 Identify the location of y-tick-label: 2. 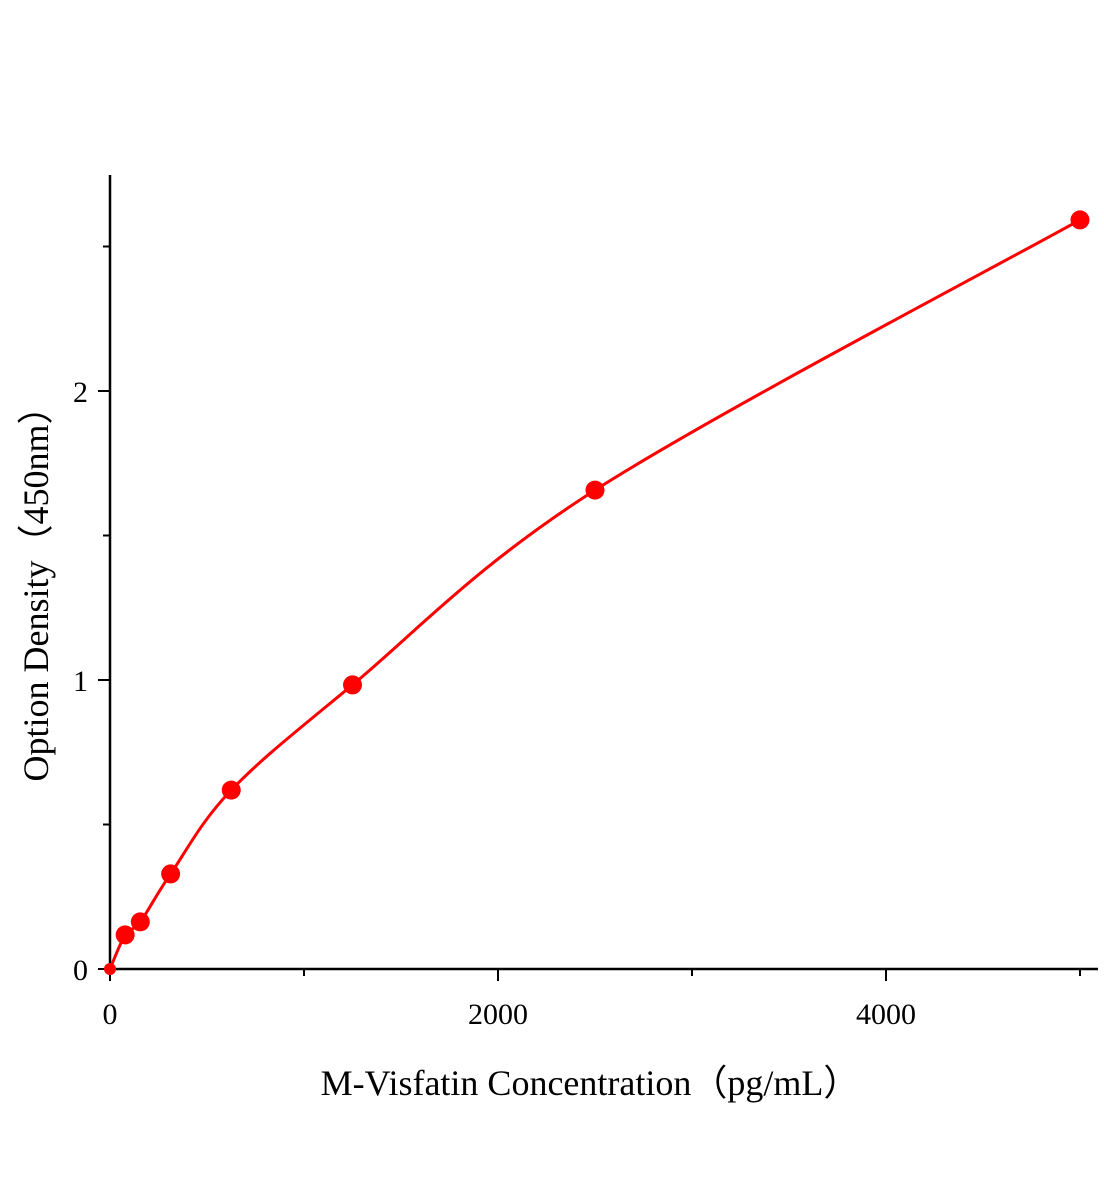
(80, 392).